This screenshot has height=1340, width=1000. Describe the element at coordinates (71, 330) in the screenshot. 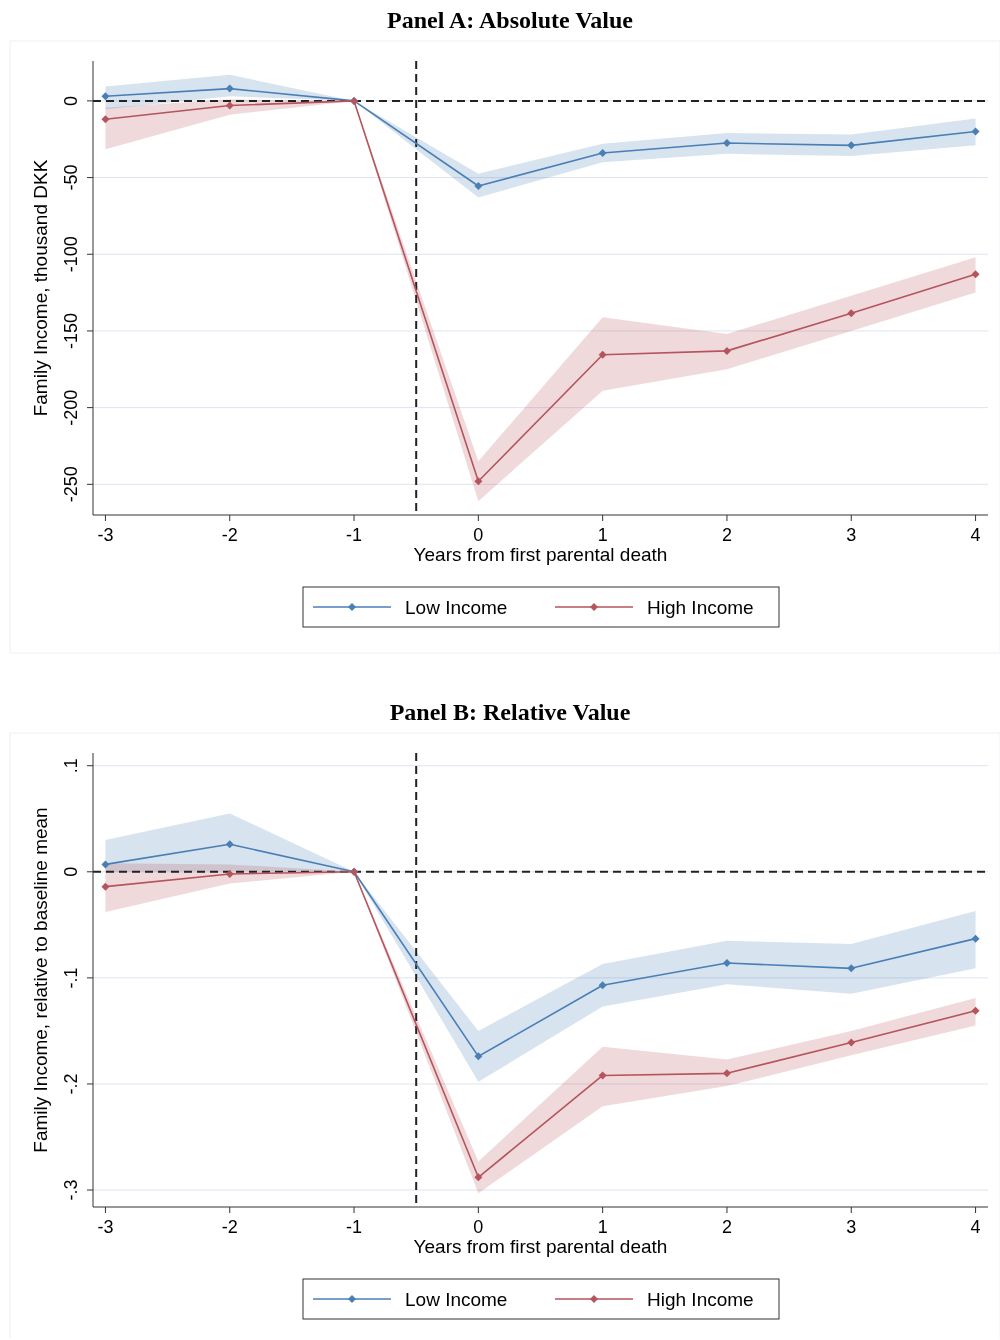

I see `y-tick-label: -150` at that location.